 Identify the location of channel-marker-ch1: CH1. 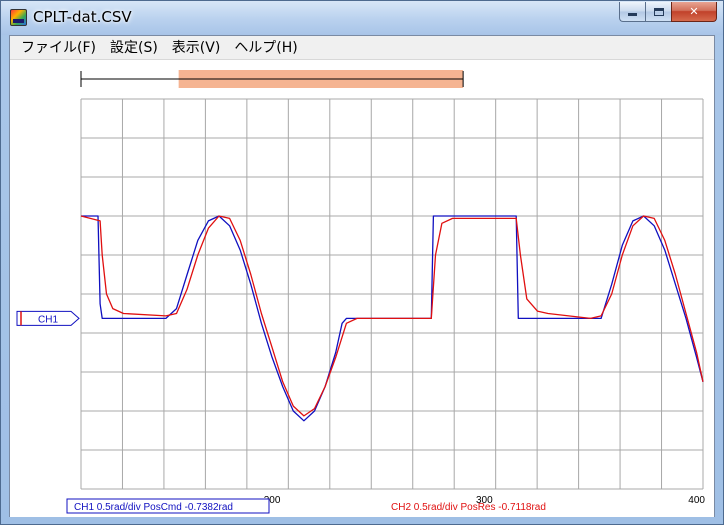
(48, 318).